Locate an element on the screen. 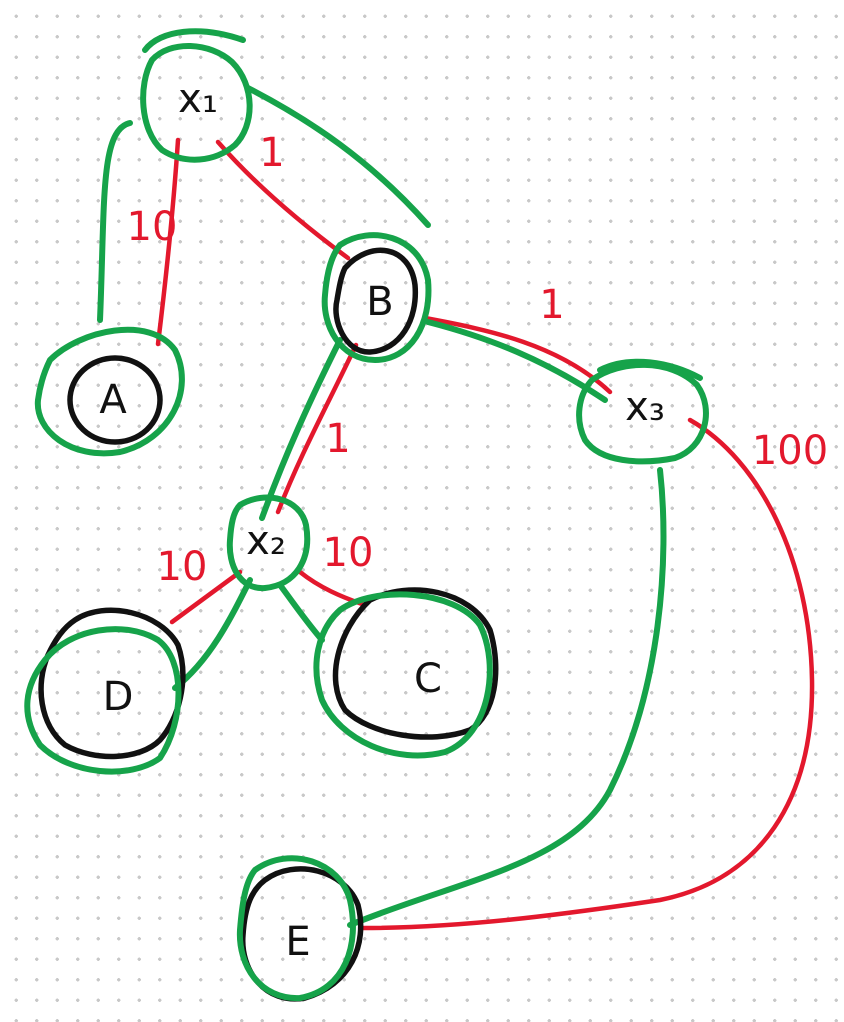  node-d-label: D is located at coordinates (118, 697).